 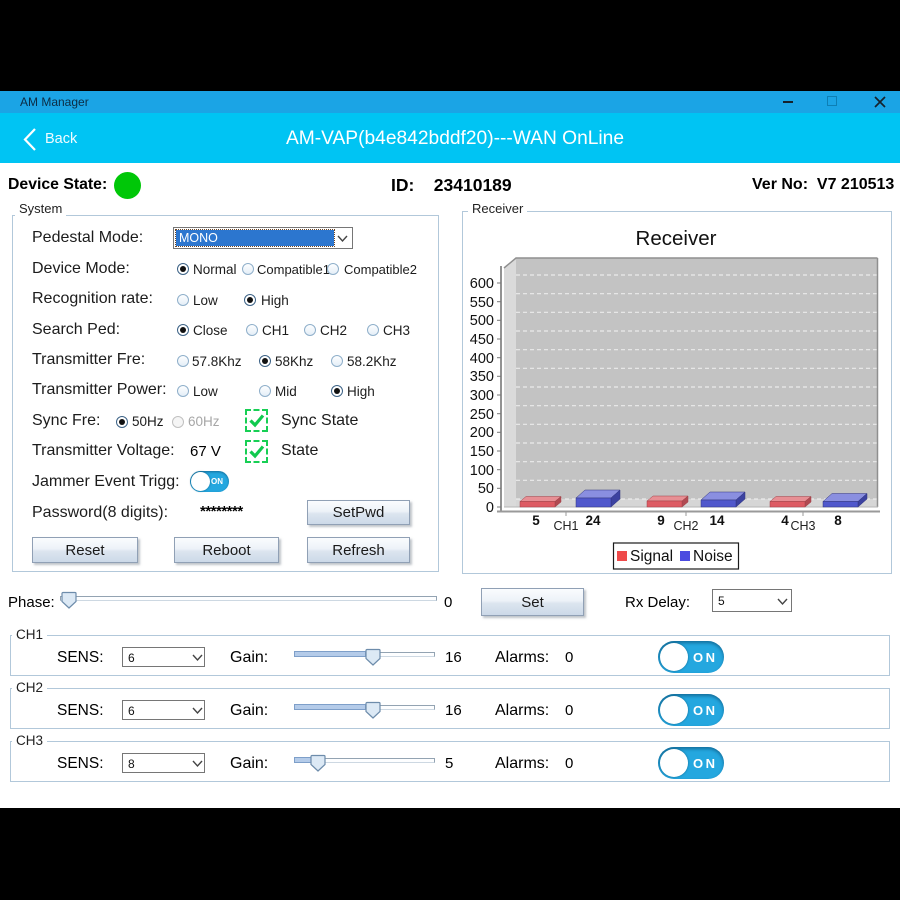 I want to click on svg-text: 9, so click(x=661, y=520).